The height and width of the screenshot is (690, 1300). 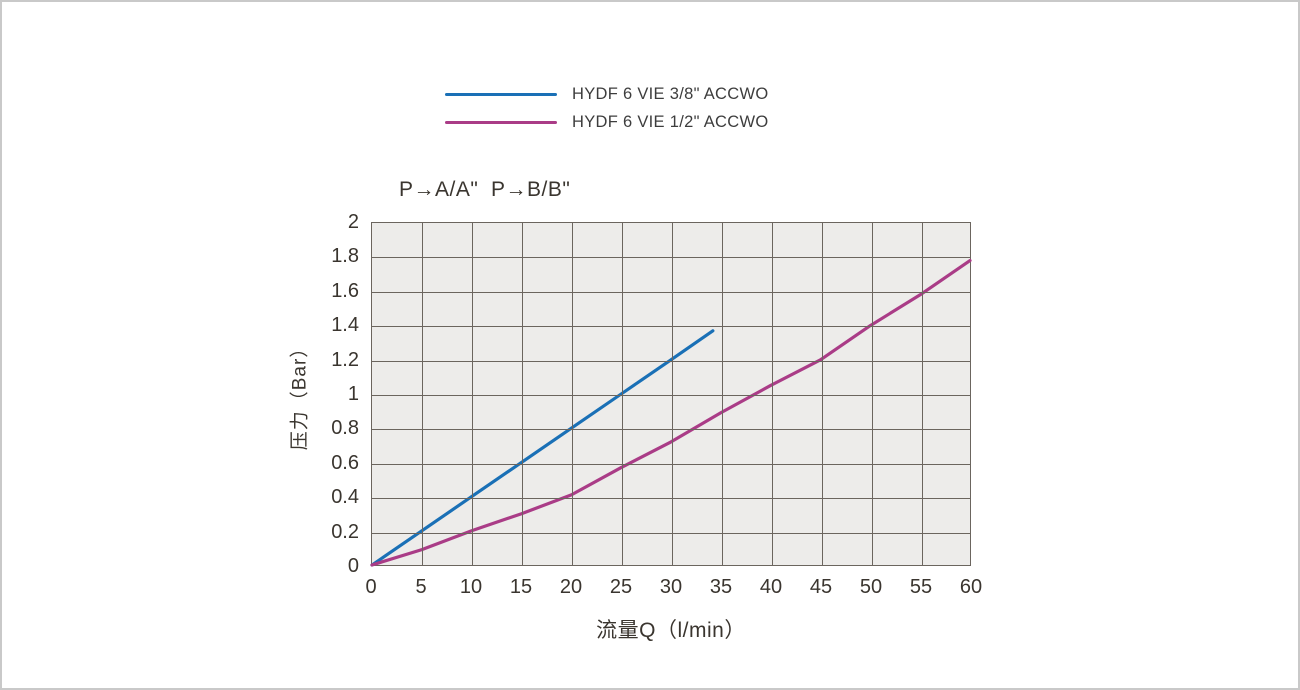 I want to click on x-axis-title: 流量Q（l/min）, so click(x=671, y=630).